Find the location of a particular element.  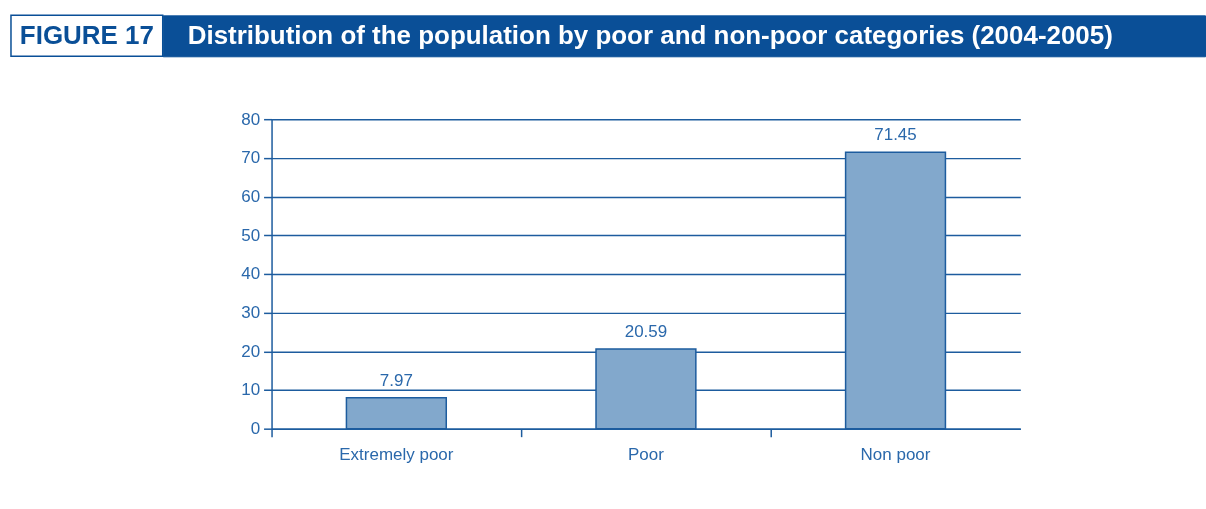

y-tick-label: 0 is located at coordinates (255, 429).